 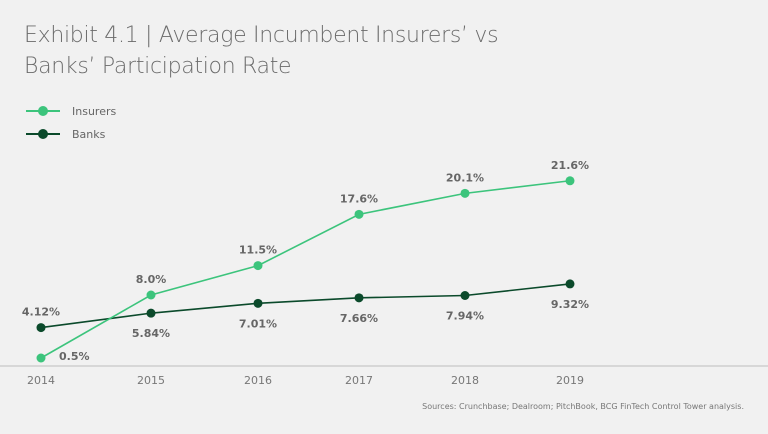 What do you see at coordinates (305, 306) in the screenshot?
I see `series-line-banks` at bounding box center [305, 306].